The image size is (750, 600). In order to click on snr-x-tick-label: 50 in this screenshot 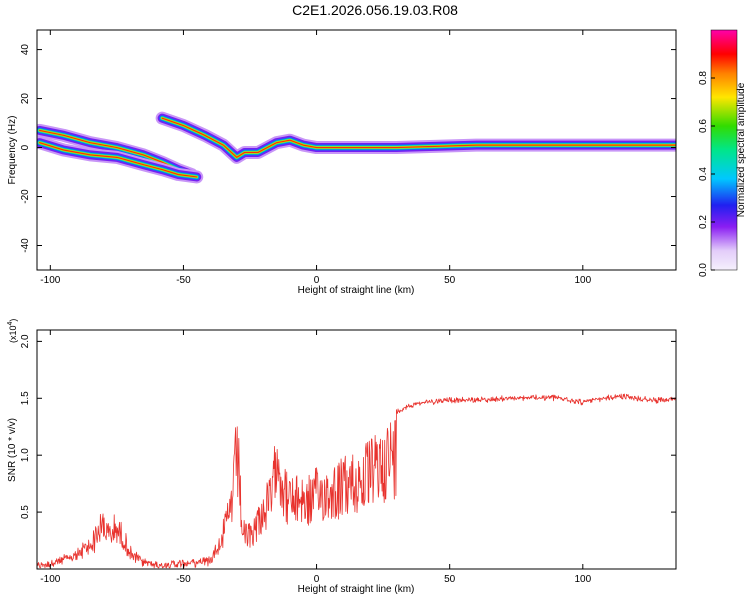, I will do `click(450, 579)`.